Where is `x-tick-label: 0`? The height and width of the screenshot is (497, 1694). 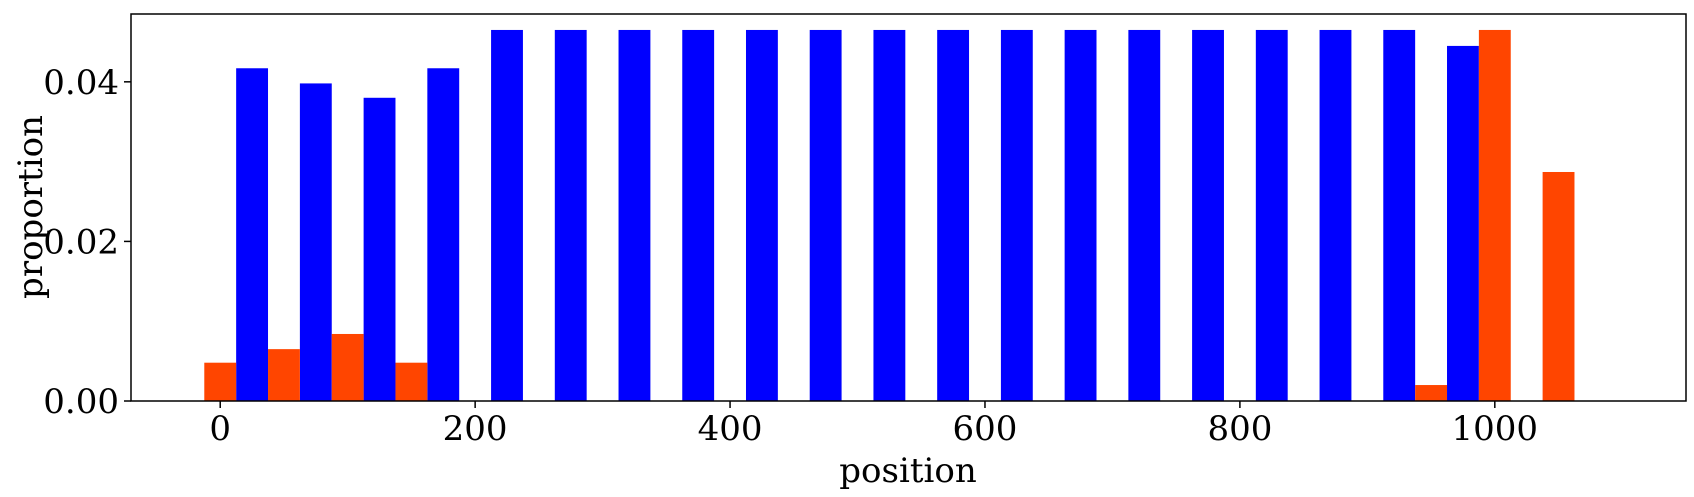 x-tick-label: 0 is located at coordinates (220, 429).